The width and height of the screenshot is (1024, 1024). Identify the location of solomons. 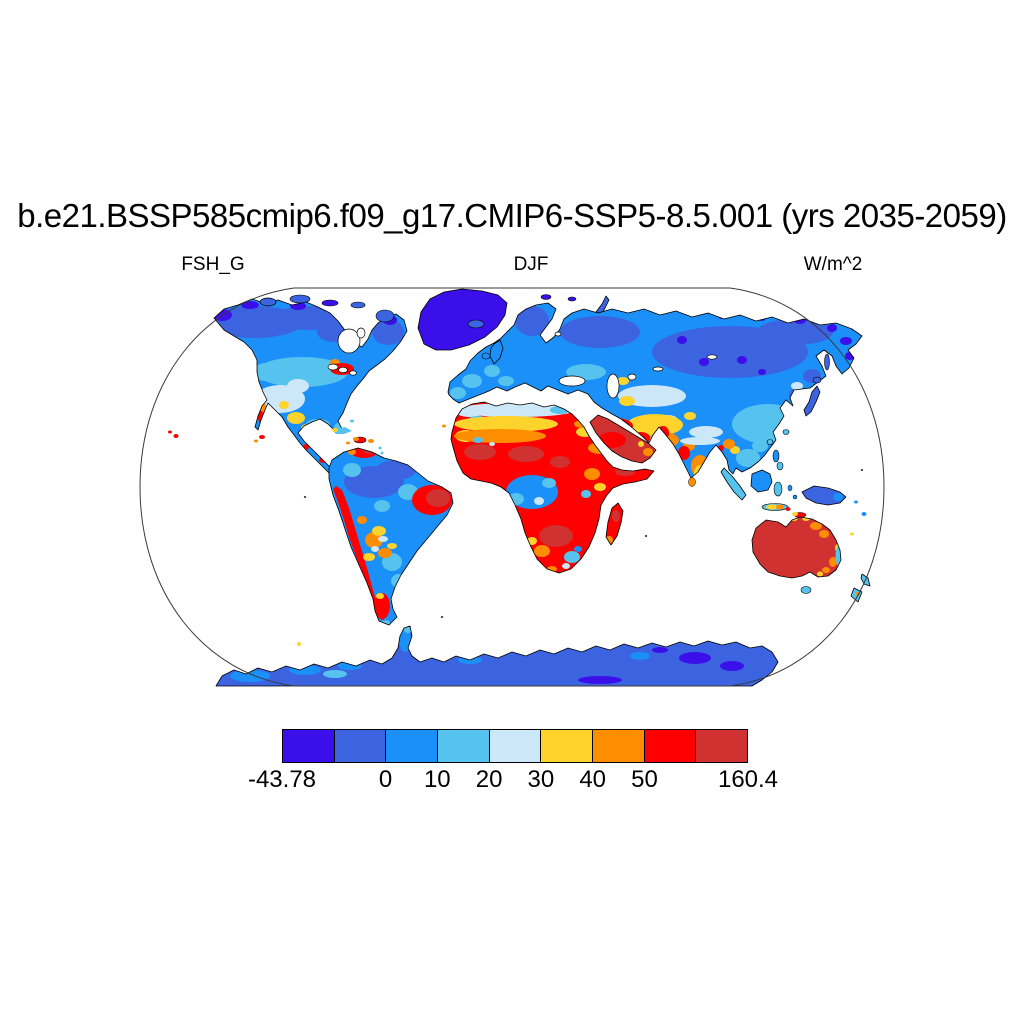
(856, 502).